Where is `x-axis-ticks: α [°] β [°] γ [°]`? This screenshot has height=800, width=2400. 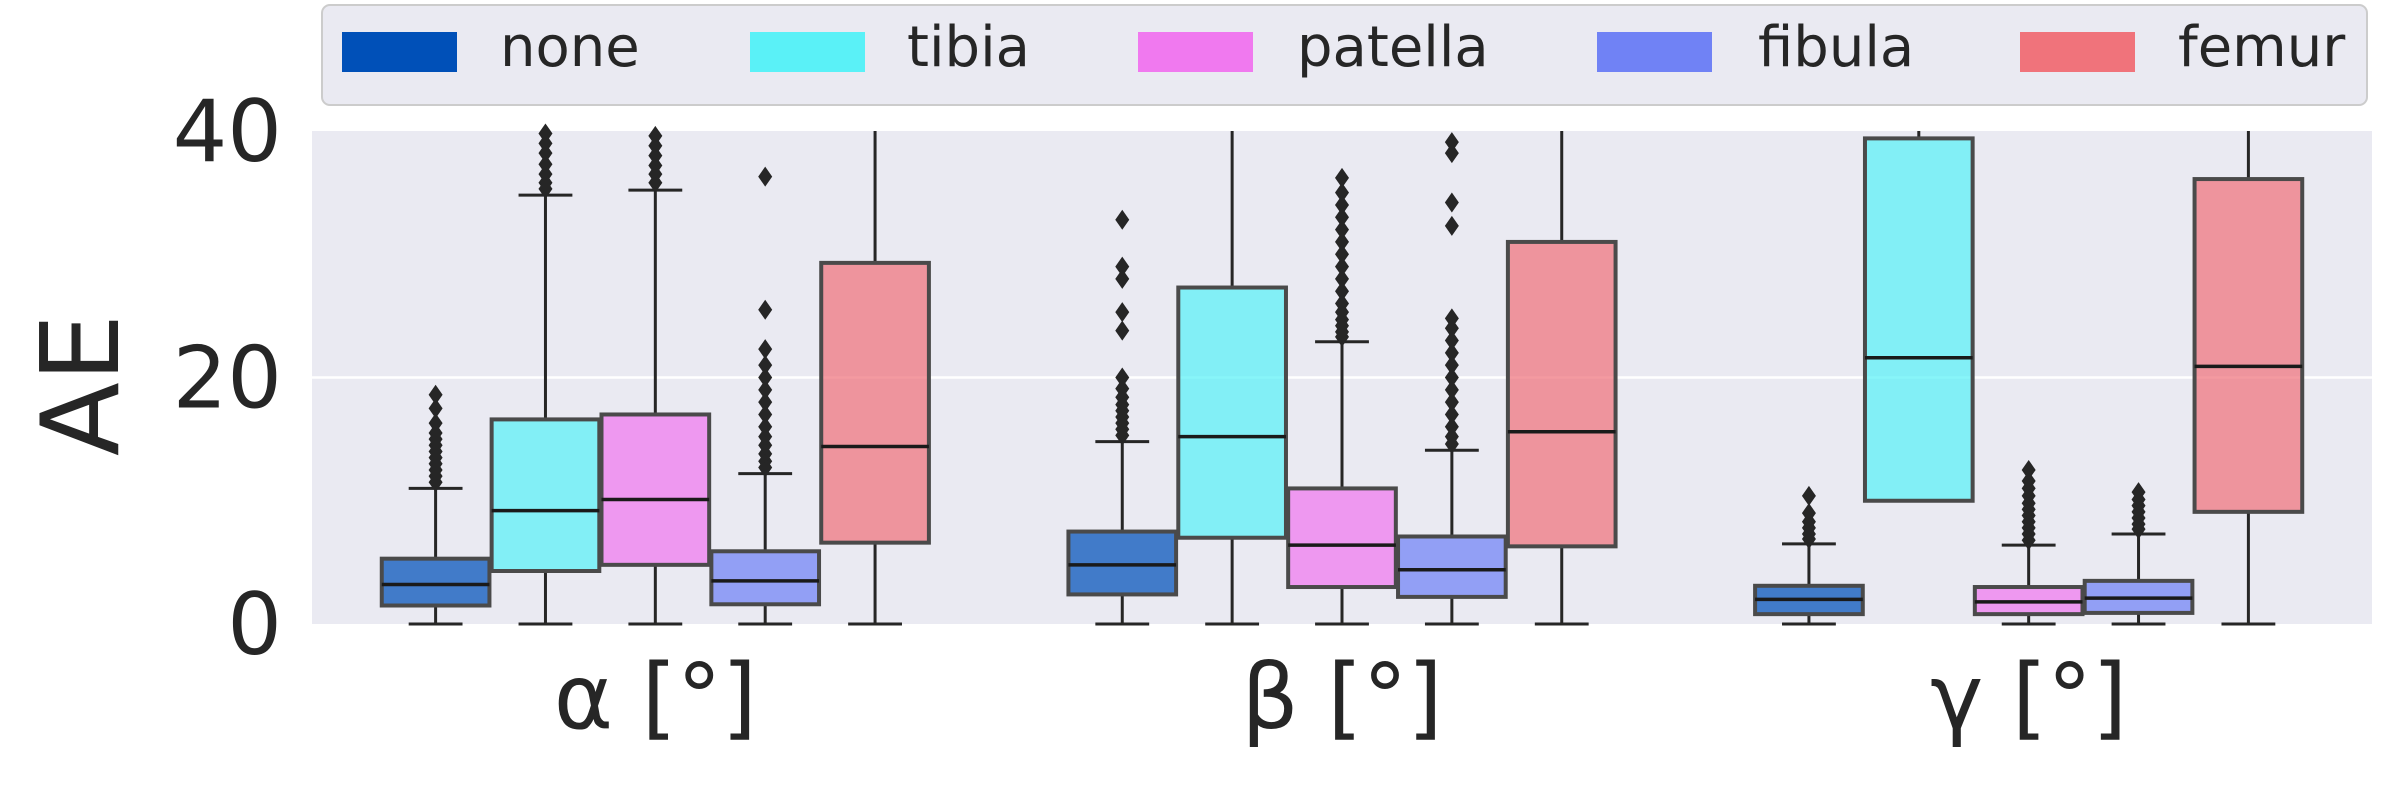
x-axis-ticks: α [°] β [°] γ [°] is located at coordinates (1340, 697).